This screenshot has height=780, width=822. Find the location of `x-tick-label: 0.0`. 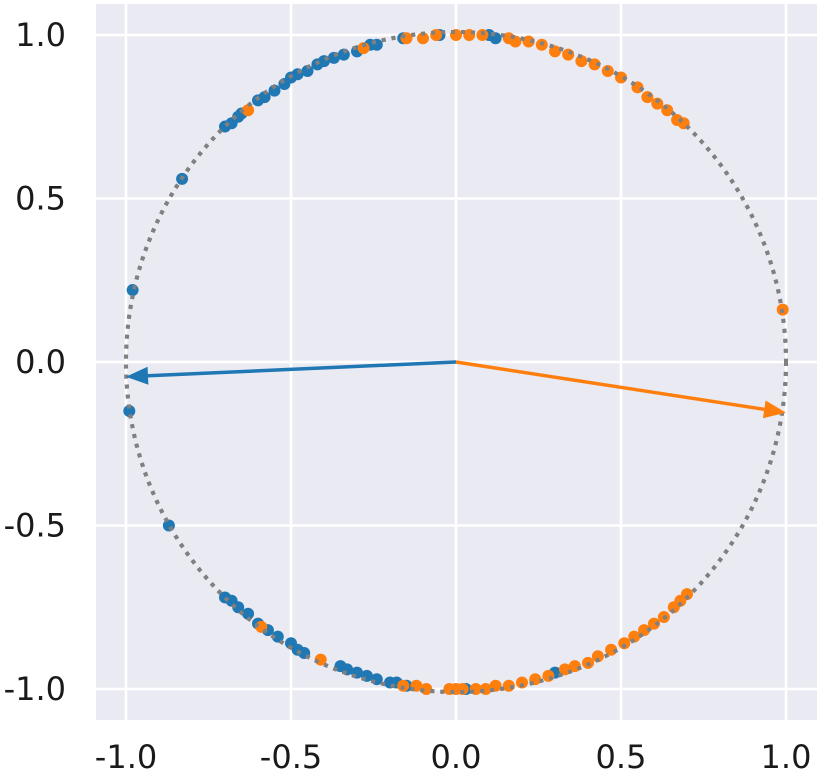

x-tick-label: 0.0 is located at coordinates (456, 757).